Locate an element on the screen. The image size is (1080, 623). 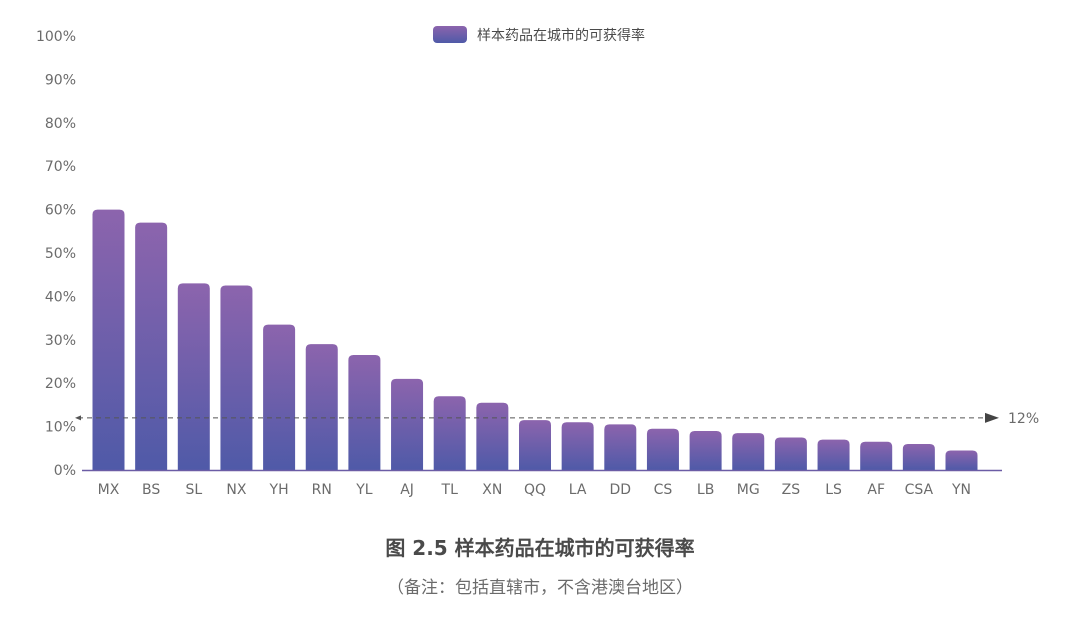
y-tick-label: 30% is located at coordinates (60, 341).